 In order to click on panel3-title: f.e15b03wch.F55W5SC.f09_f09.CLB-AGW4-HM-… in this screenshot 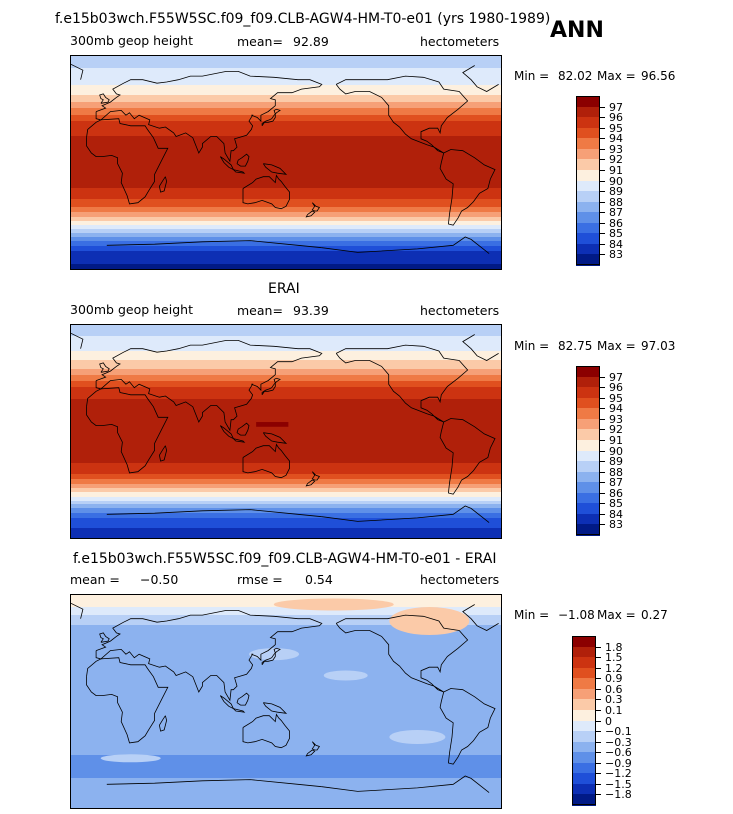, I will do `click(285, 559)`.